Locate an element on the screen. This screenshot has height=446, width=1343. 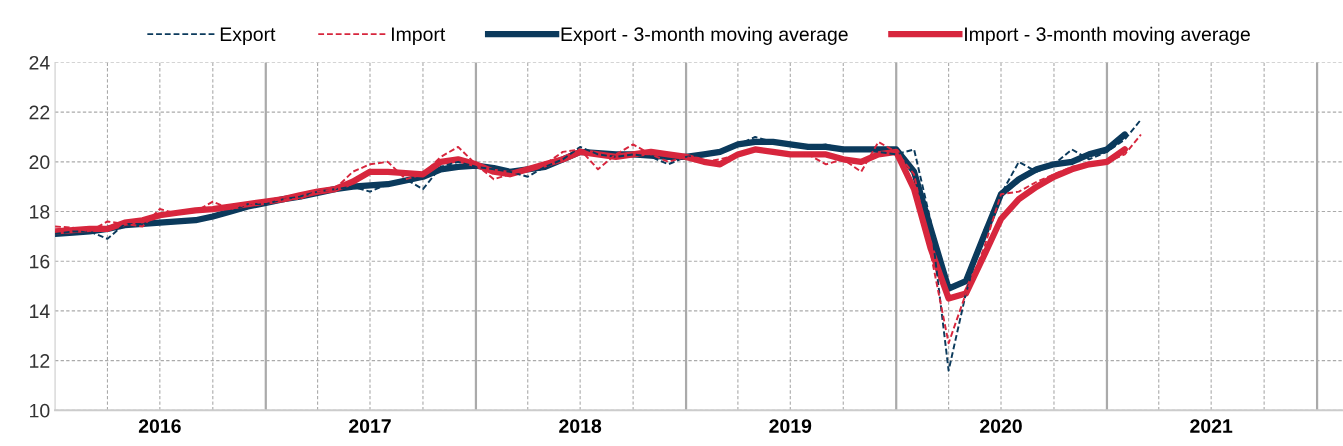
legend-label: Import - 3-month moving average is located at coordinates (1107, 35).